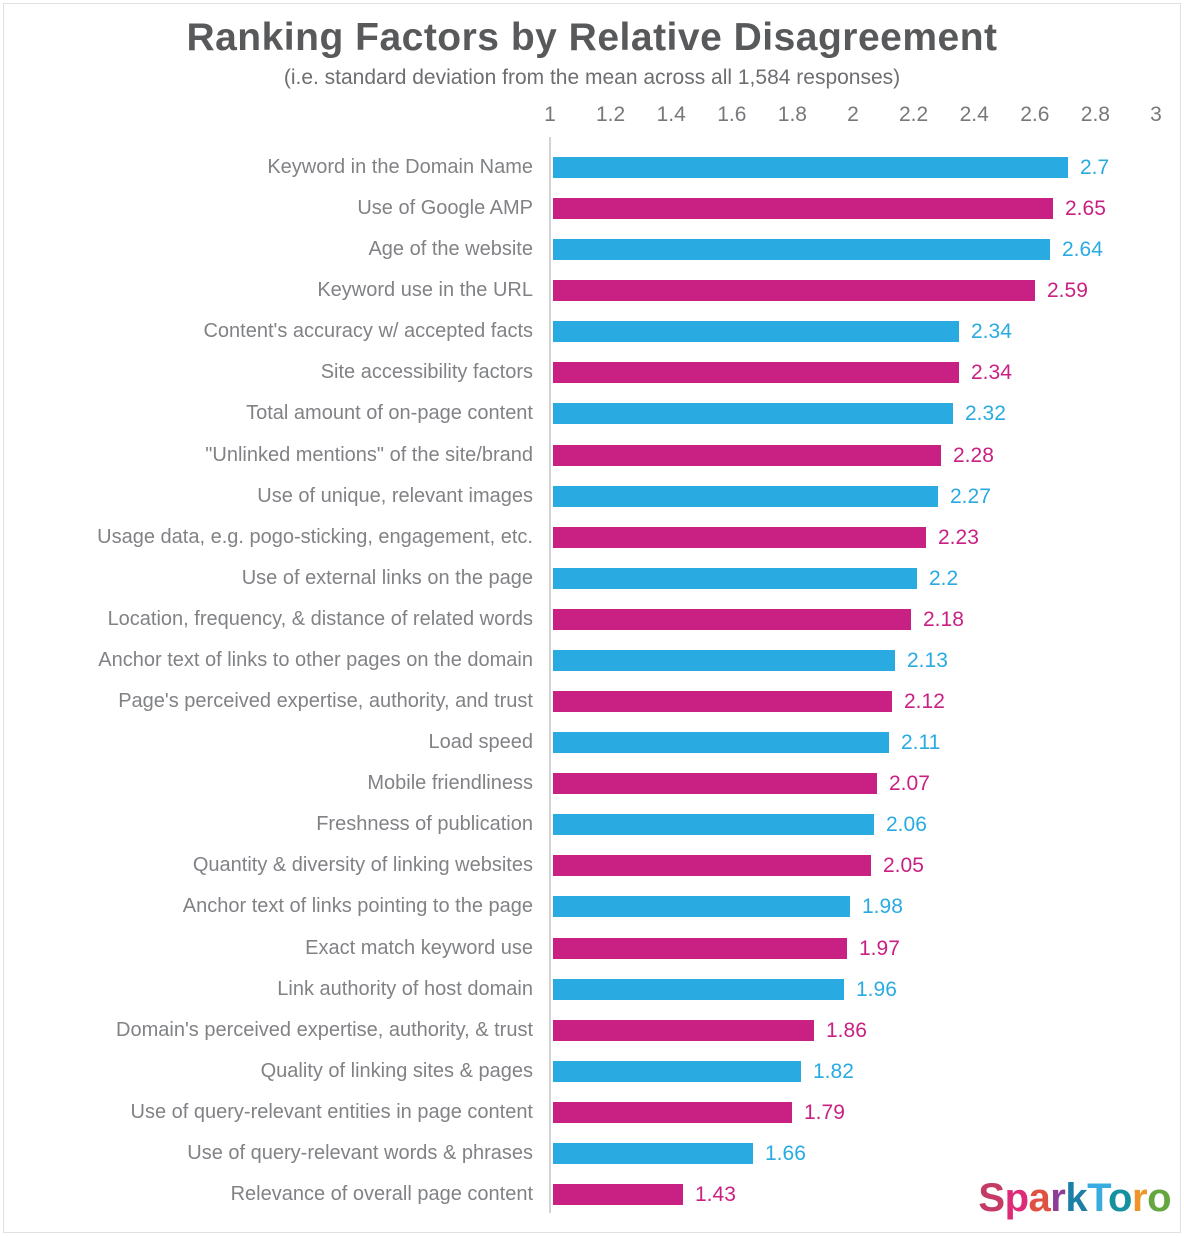 The height and width of the screenshot is (1236, 1184). Describe the element at coordinates (867, 1072) in the screenshot. I see `bar-track: 1.82` at that location.